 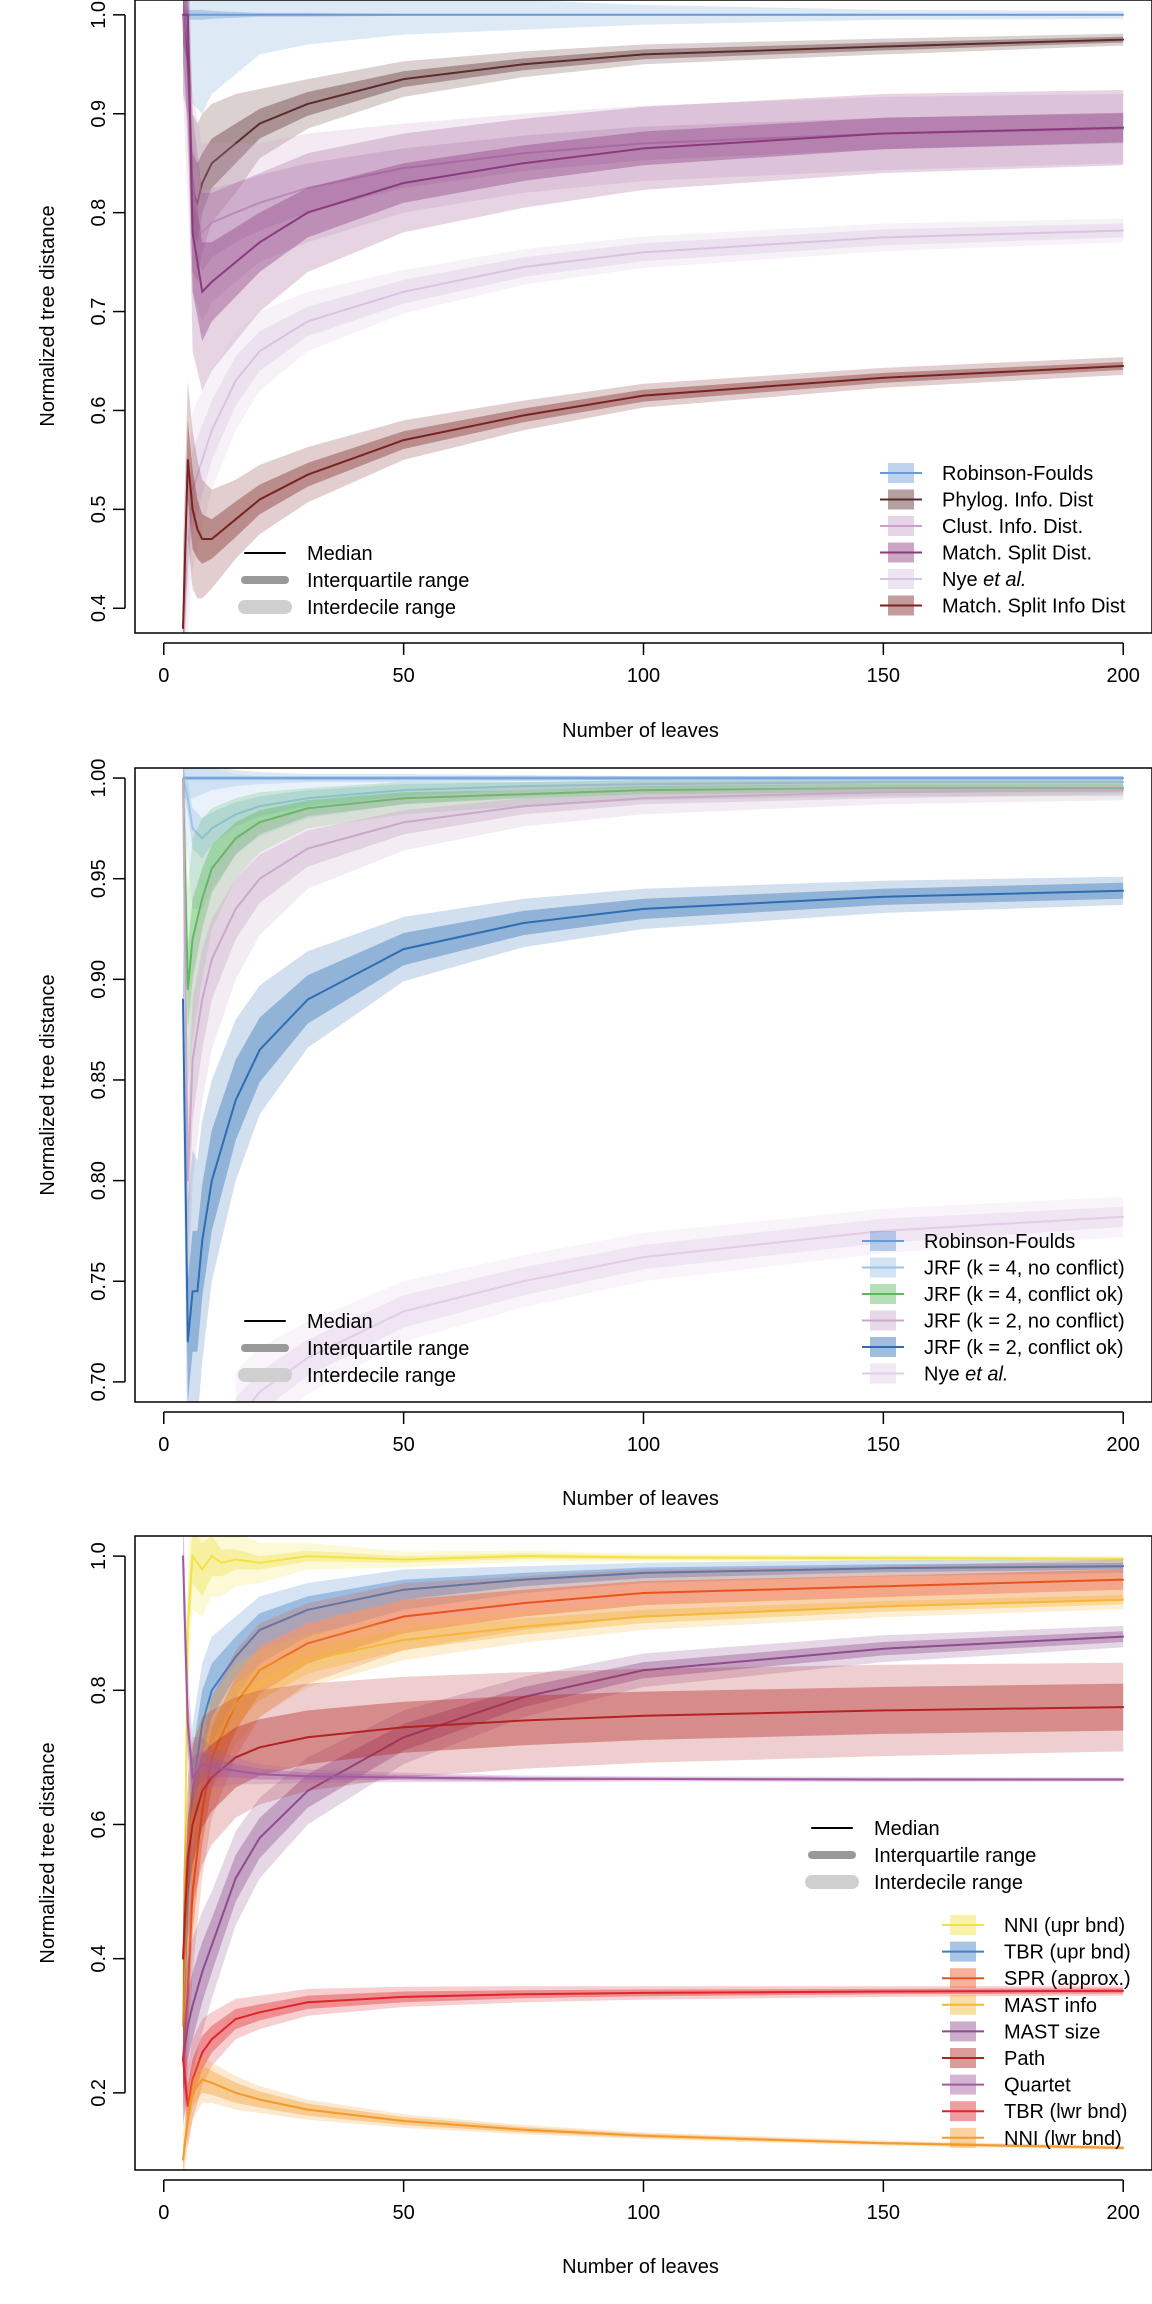 What do you see at coordinates (340, 554) in the screenshot?
I see `statistics-legend-label: Median` at bounding box center [340, 554].